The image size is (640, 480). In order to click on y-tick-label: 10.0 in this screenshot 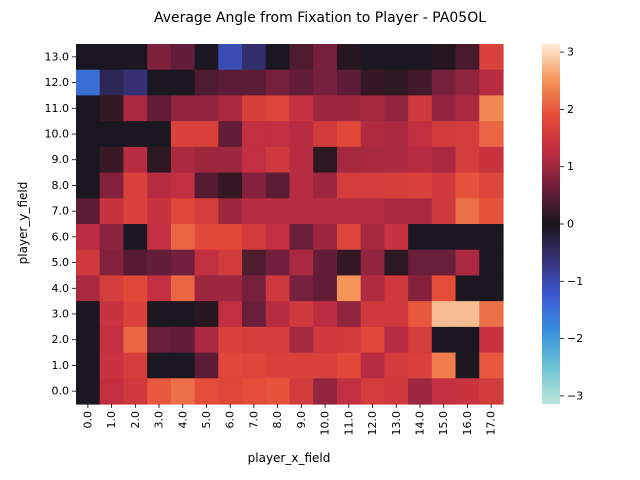, I will do `click(57, 134)`.